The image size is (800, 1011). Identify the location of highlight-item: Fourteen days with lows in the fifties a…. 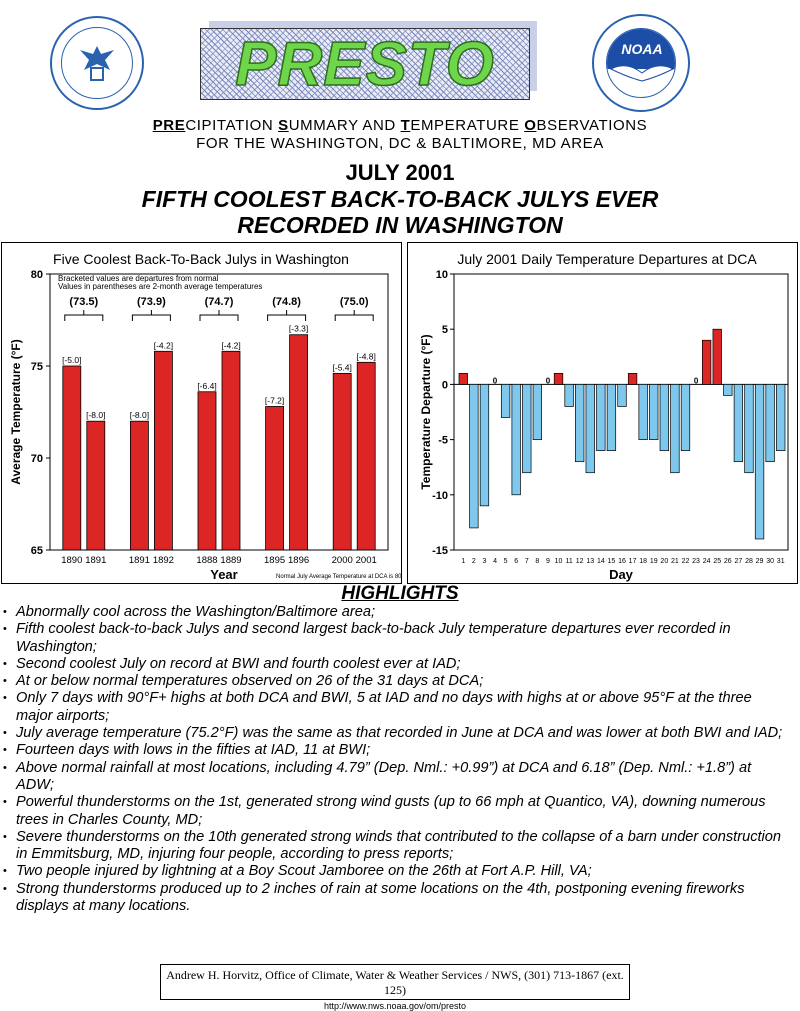
(397, 751).